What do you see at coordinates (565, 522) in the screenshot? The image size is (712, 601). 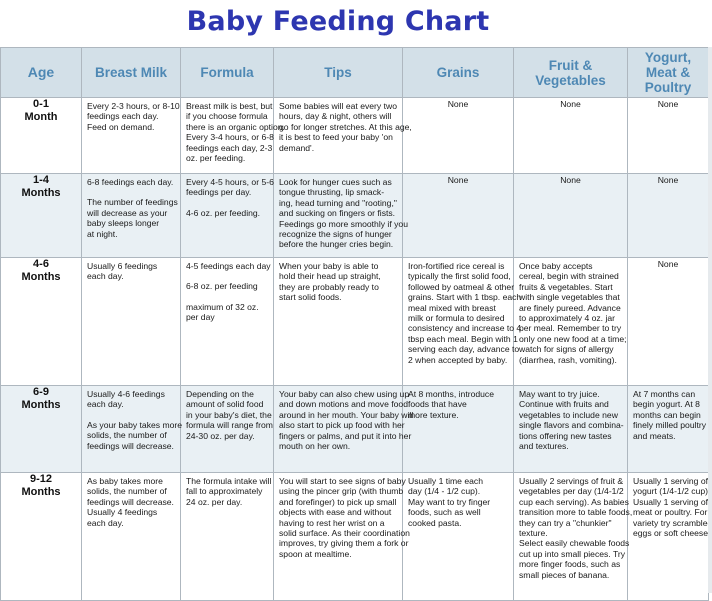 I see `cell-text-line: they can try a "chunkier"` at bounding box center [565, 522].